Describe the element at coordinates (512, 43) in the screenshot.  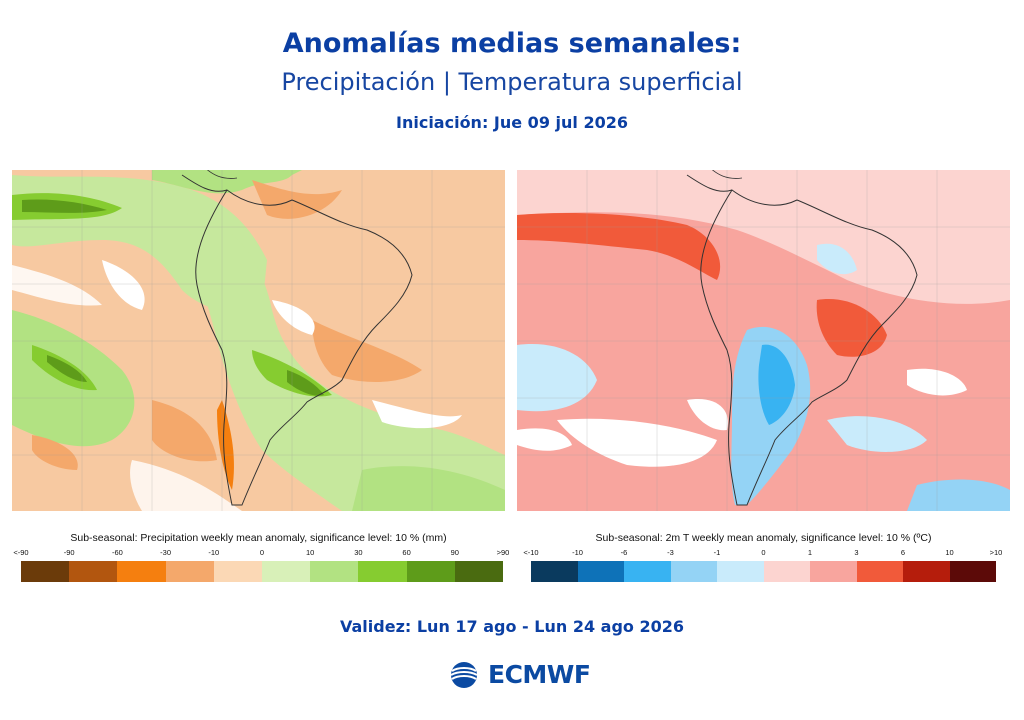
I see `page-title: Anomalías medias semanales:` at that location.